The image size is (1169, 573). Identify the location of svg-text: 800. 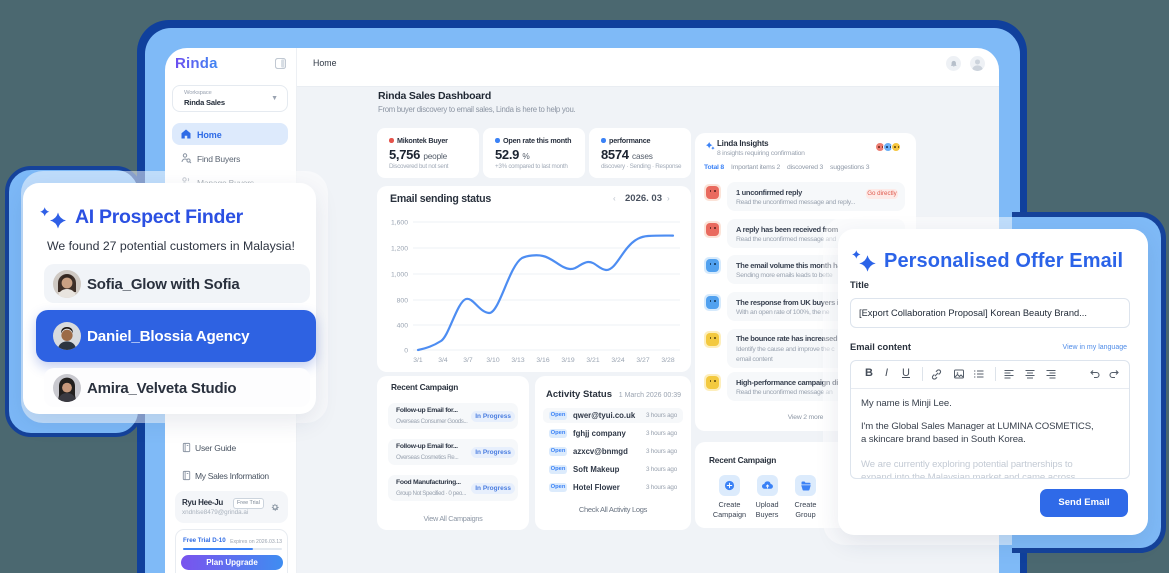
(403, 301).